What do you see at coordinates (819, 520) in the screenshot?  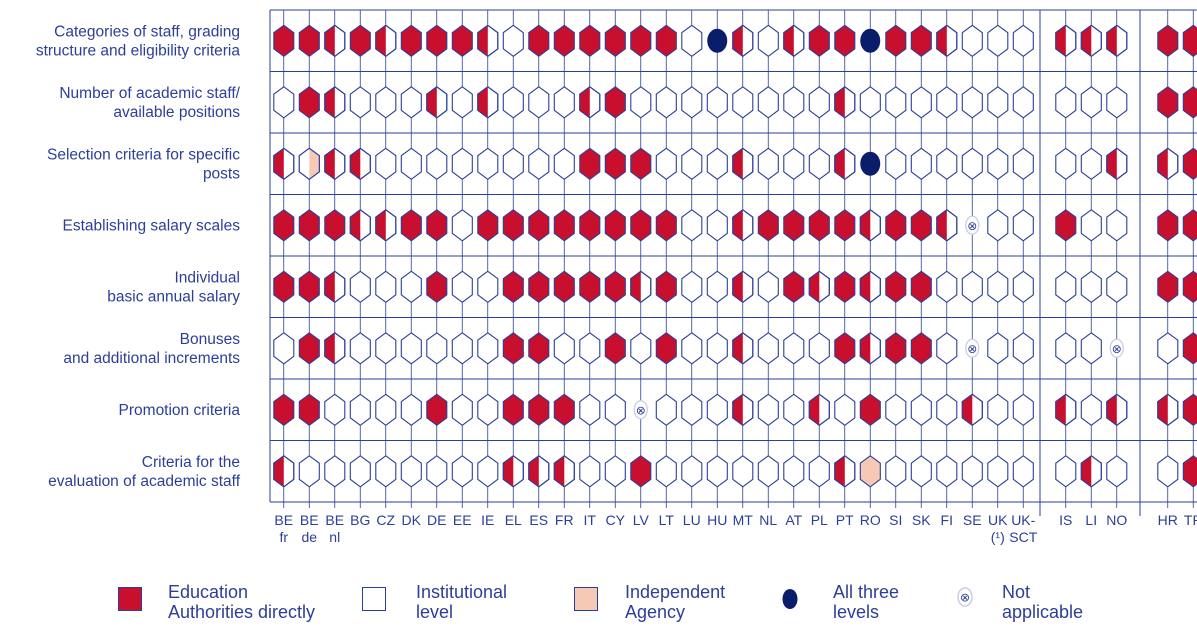 I see `column-label: PL` at bounding box center [819, 520].